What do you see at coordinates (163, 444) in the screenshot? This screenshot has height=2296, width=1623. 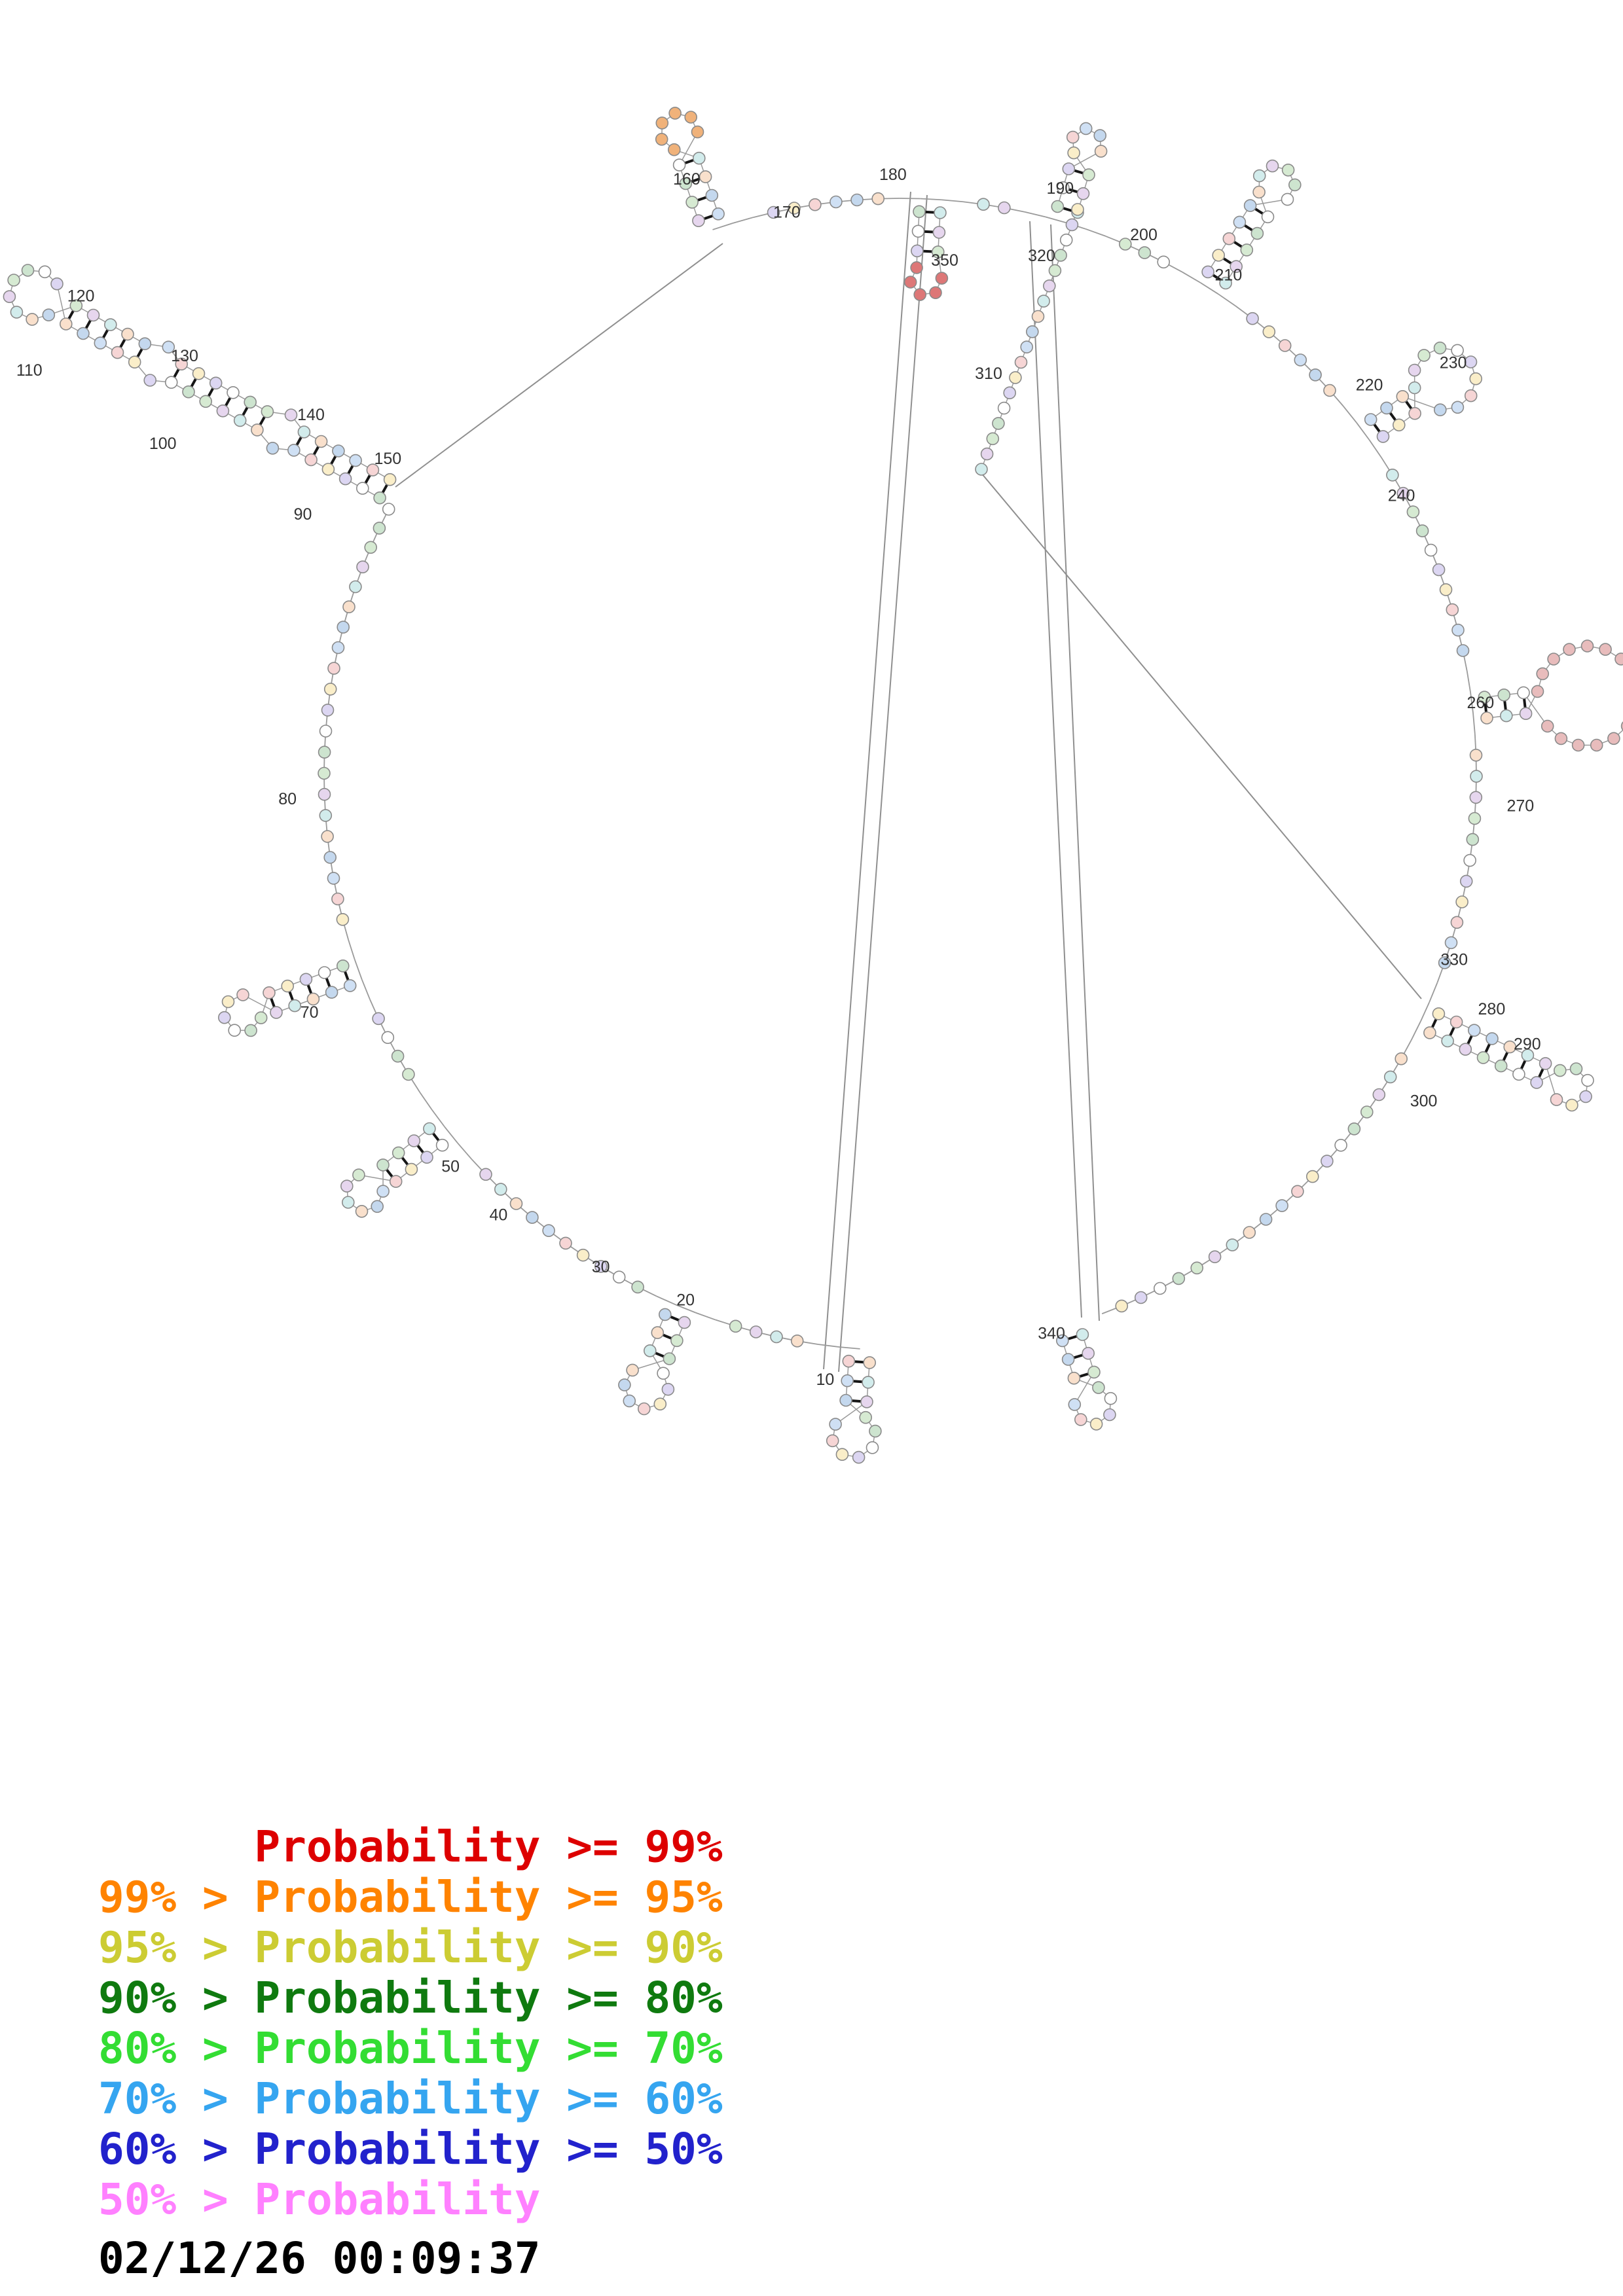 I see `position-label: 100` at bounding box center [163, 444].